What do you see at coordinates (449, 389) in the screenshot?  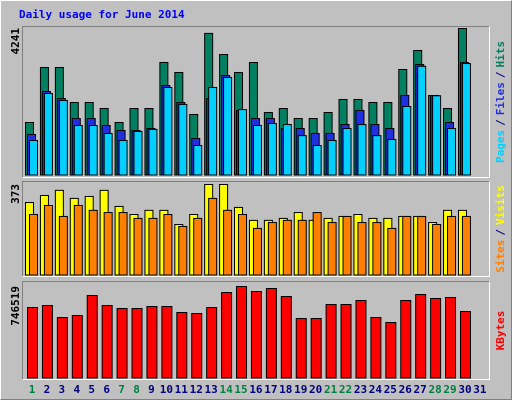 I see `x-tick-label: 29` at bounding box center [449, 389].